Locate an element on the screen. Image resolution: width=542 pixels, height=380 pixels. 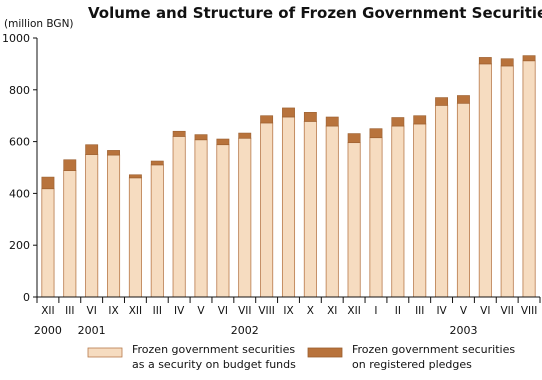
legend-label: on registered pledges is located at coordinates (412, 364).